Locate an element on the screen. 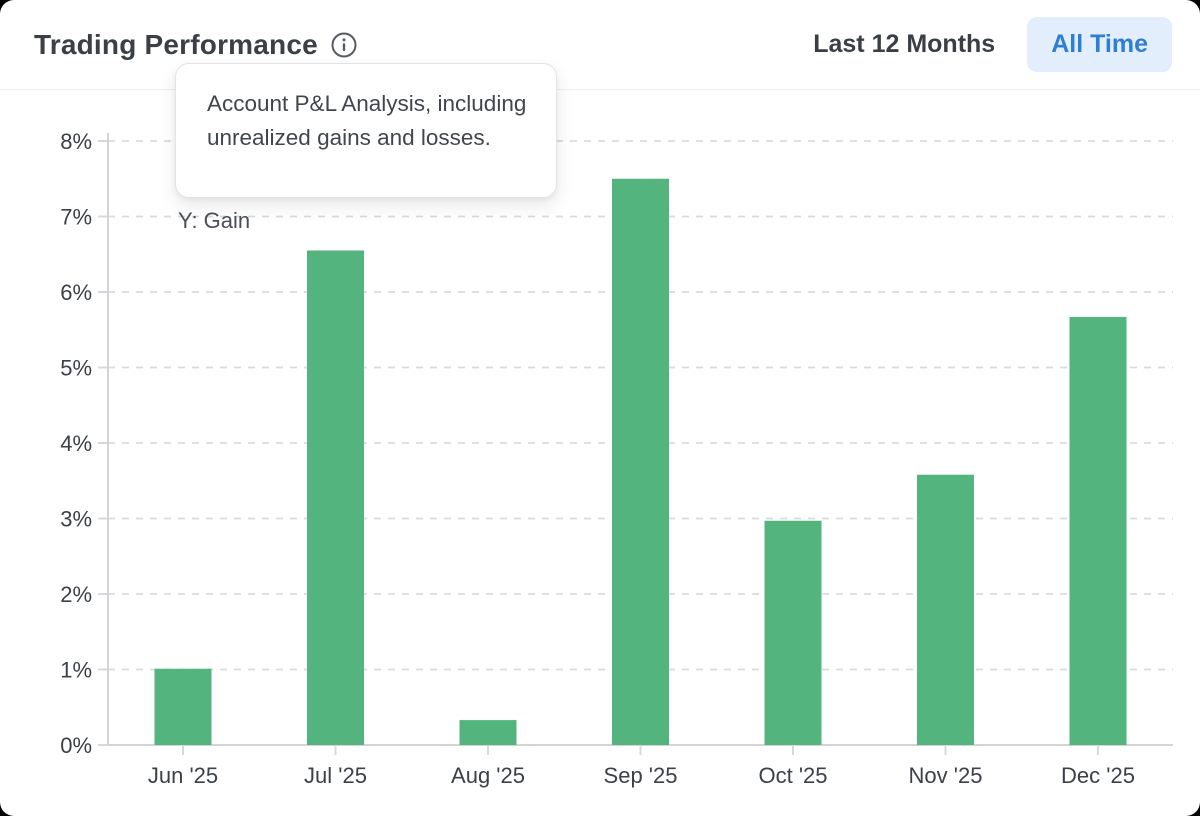  x-axis-label: Jul '25 is located at coordinates (335, 775).